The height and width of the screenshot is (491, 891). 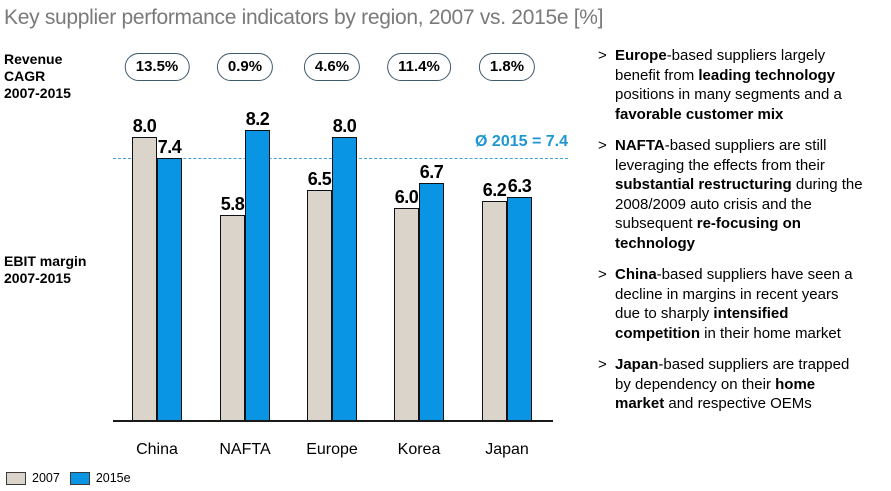 What do you see at coordinates (519, 298) in the screenshot?
I see `bar-2015e-japan: 6.3` at bounding box center [519, 298].